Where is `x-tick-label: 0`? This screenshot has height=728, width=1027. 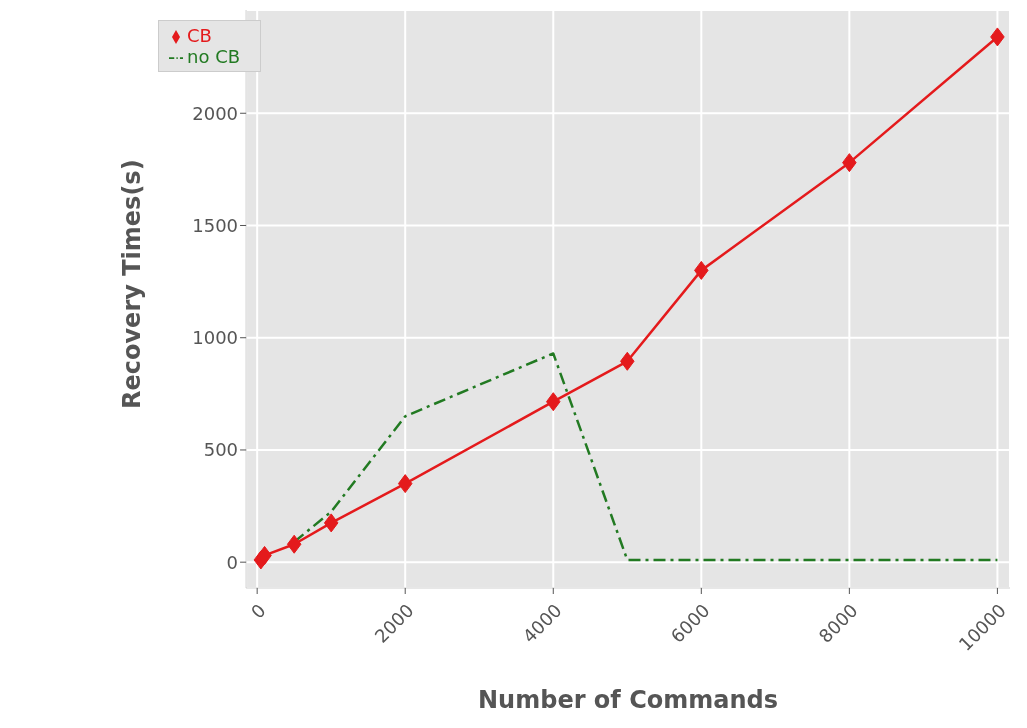
x-tick-label: 0 is located at coordinates (258, 611).